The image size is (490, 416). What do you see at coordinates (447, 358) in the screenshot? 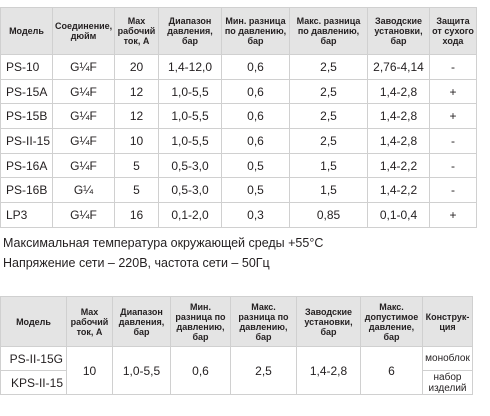
I see `table-cell-construction: моноблок` at bounding box center [447, 358].